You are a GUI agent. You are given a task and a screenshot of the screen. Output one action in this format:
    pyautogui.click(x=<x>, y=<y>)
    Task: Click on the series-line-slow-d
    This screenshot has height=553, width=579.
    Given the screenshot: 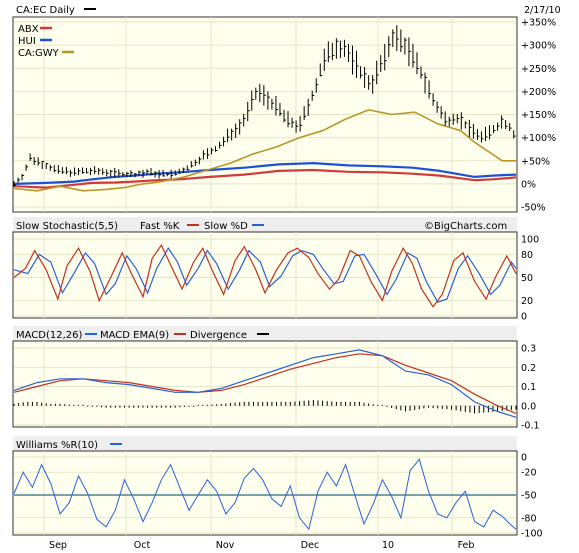 What is the action you would take?
    pyautogui.click(x=265, y=275)
    